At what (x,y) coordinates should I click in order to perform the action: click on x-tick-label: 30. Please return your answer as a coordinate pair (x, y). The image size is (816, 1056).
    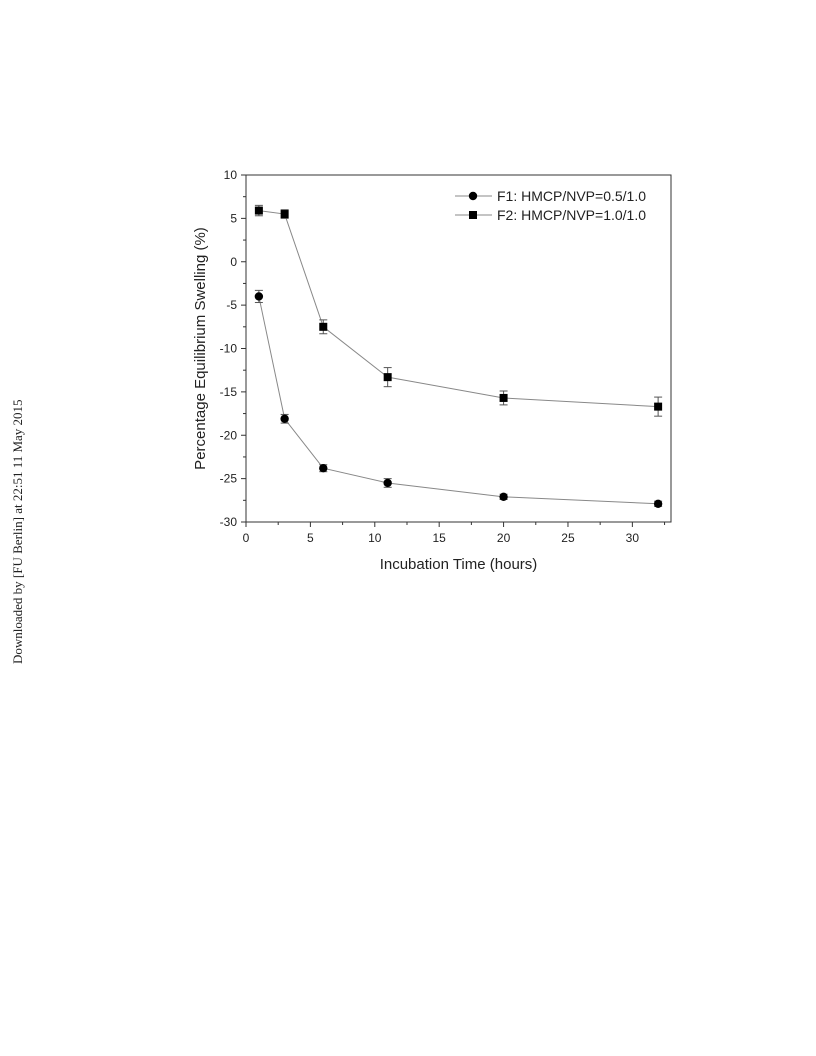
    Looking at the image, I should click on (633, 538).